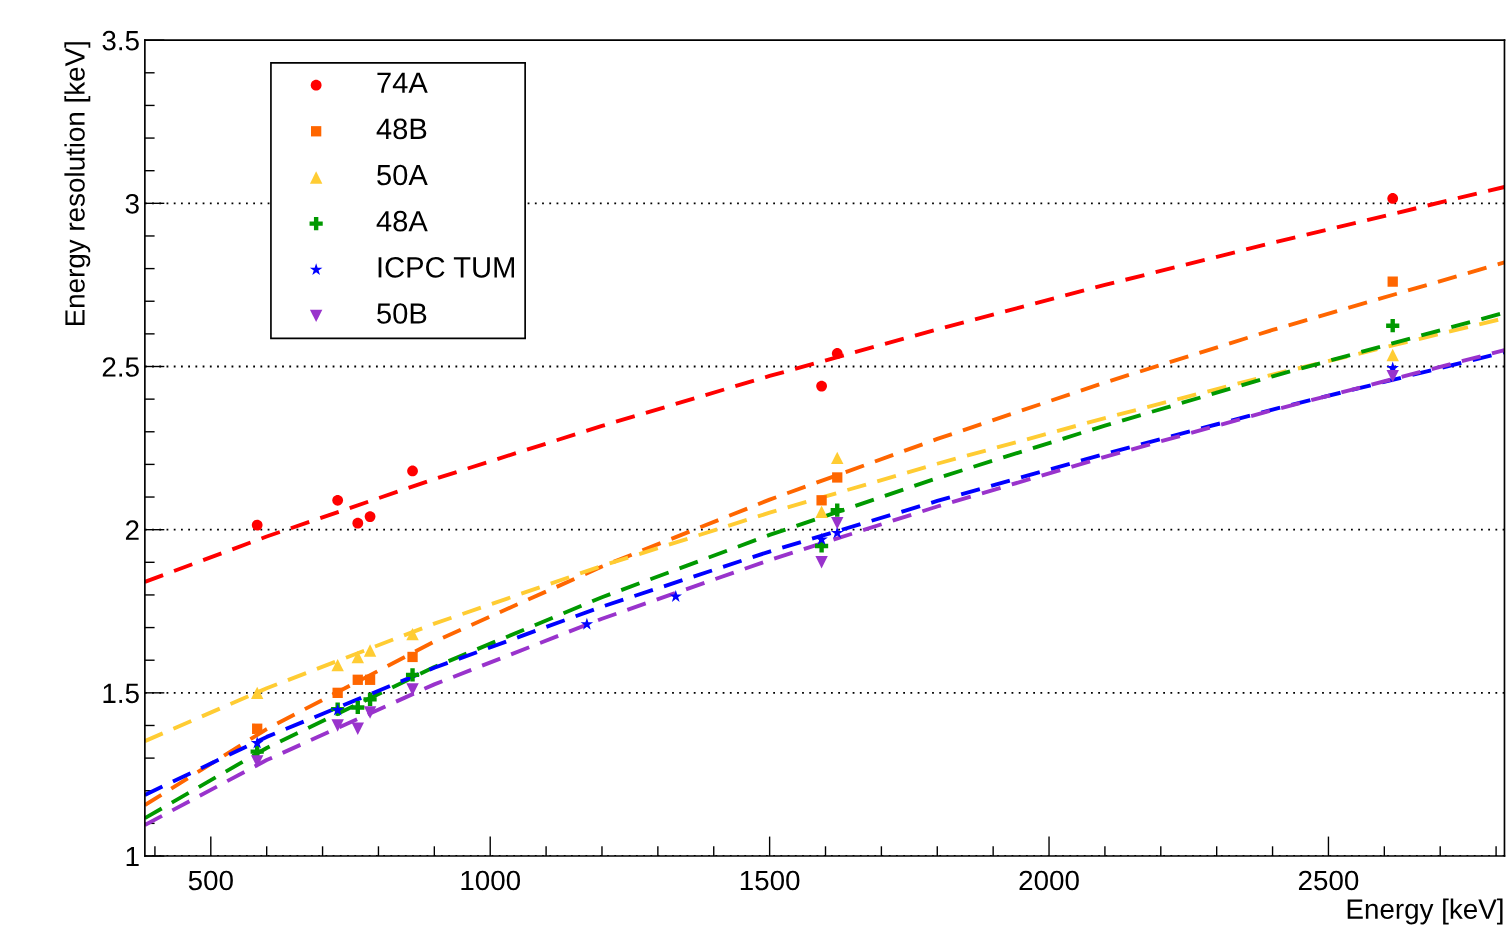 The width and height of the screenshot is (1509, 934). What do you see at coordinates (491, 880) in the screenshot?
I see `x-tick-label: 1000` at bounding box center [491, 880].